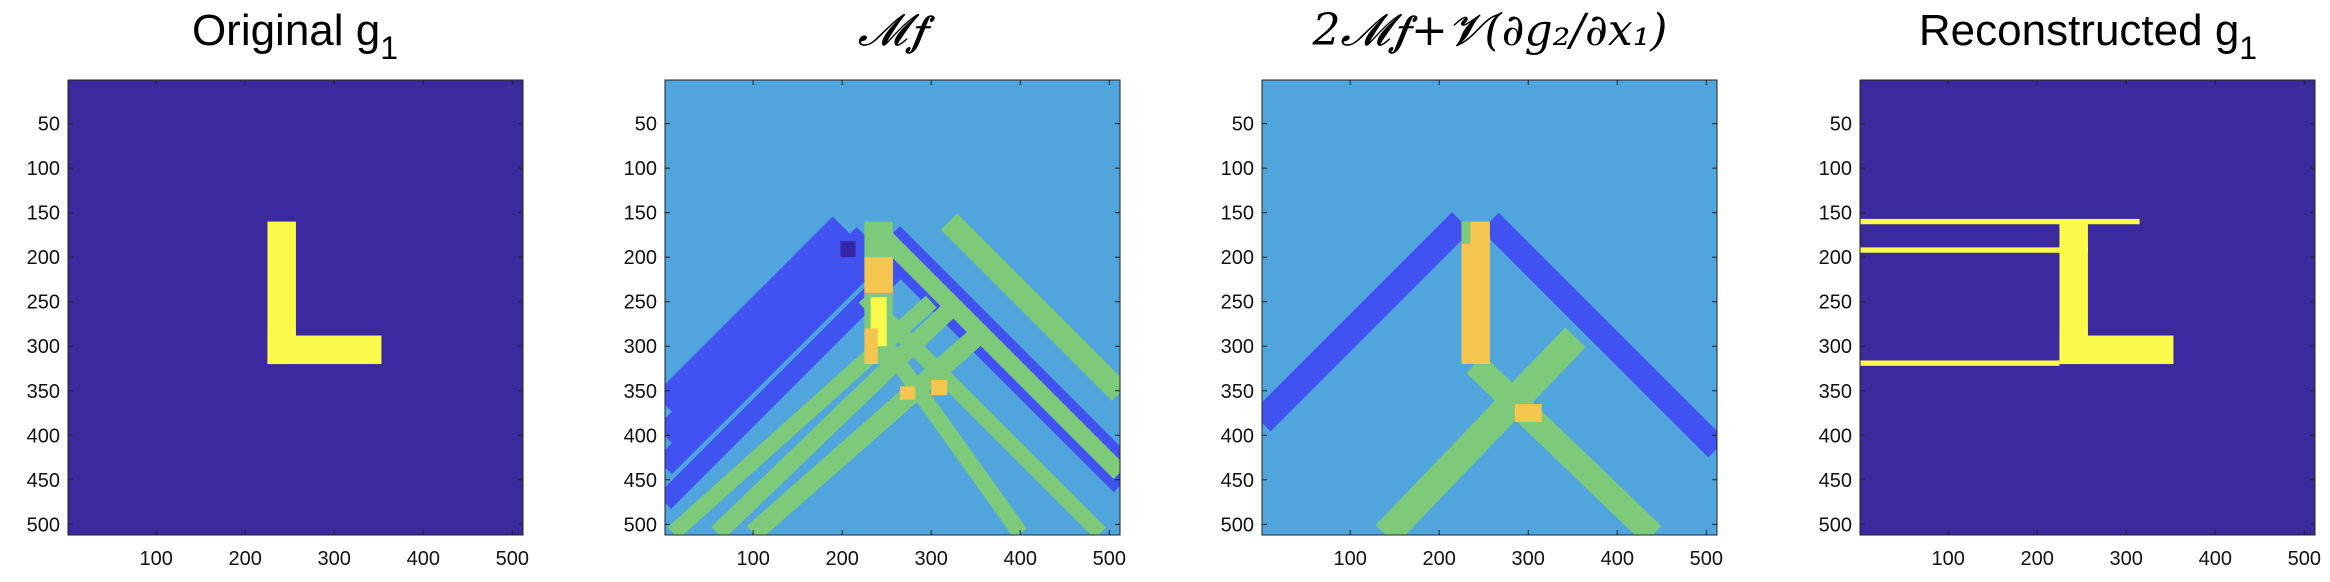 This screenshot has width=2330, height=582. I want to click on panel-title: Original g1, so click(295, 36).